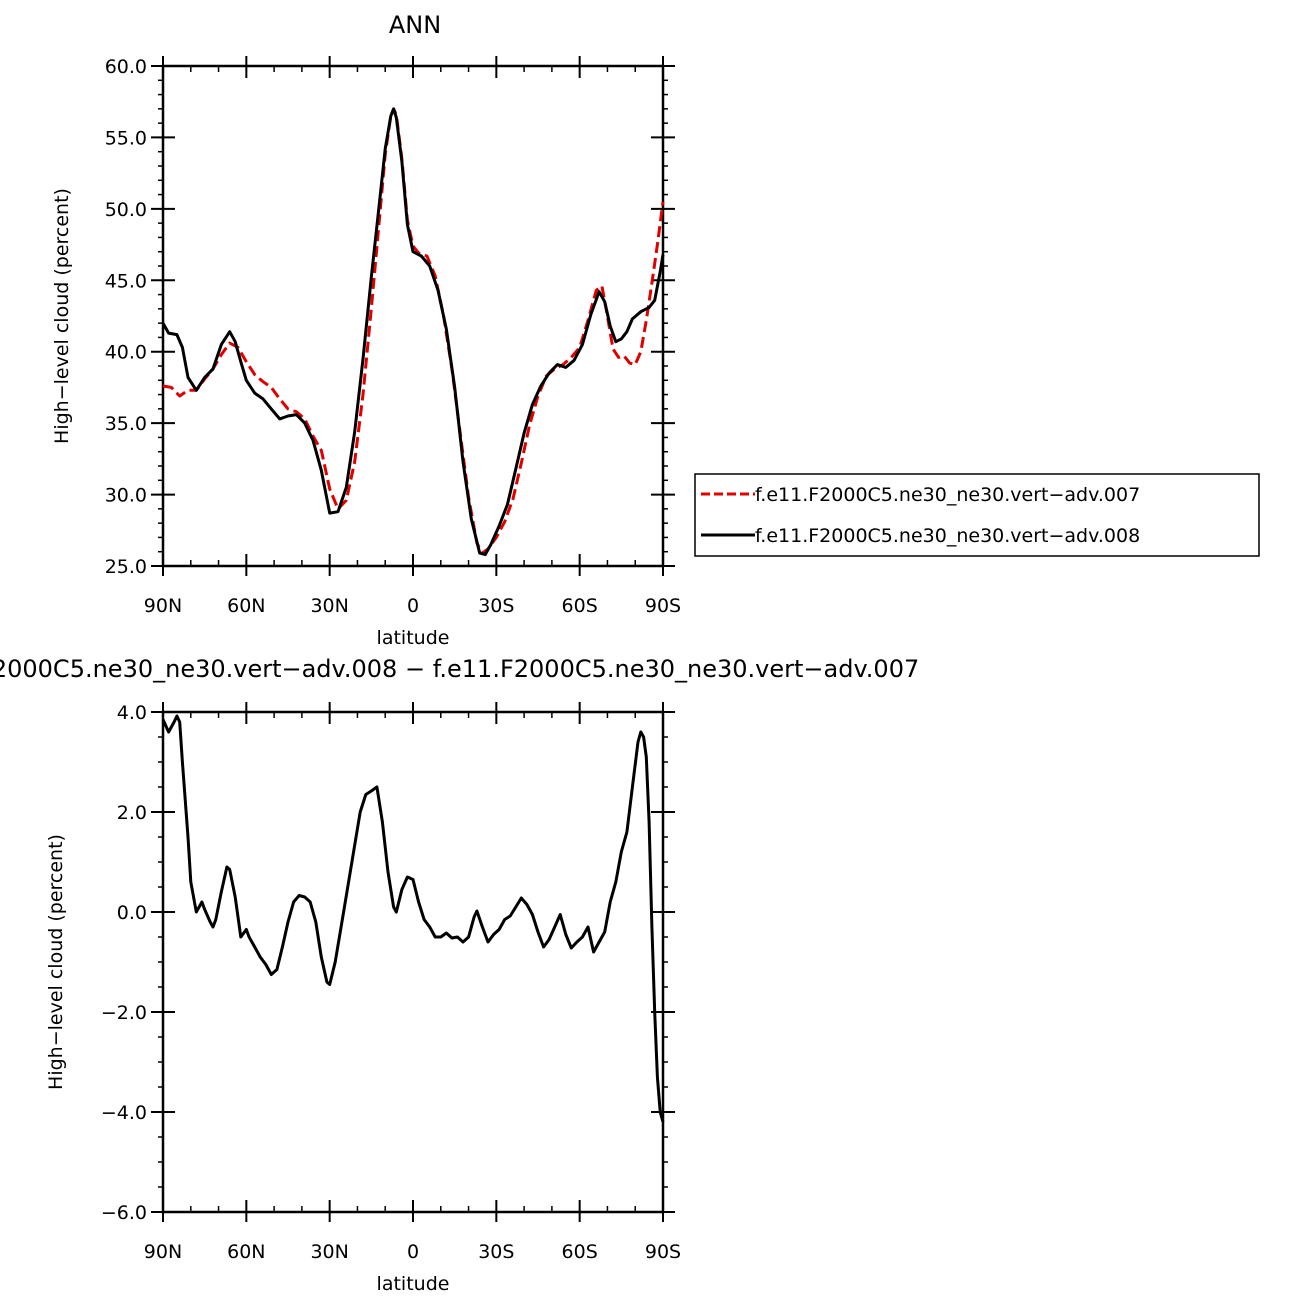  Describe the element at coordinates (947, 536) in the screenshot. I see `legend-label-2: f.e11.F2000C5.ne30_ne30.vert−adv.008` at that location.